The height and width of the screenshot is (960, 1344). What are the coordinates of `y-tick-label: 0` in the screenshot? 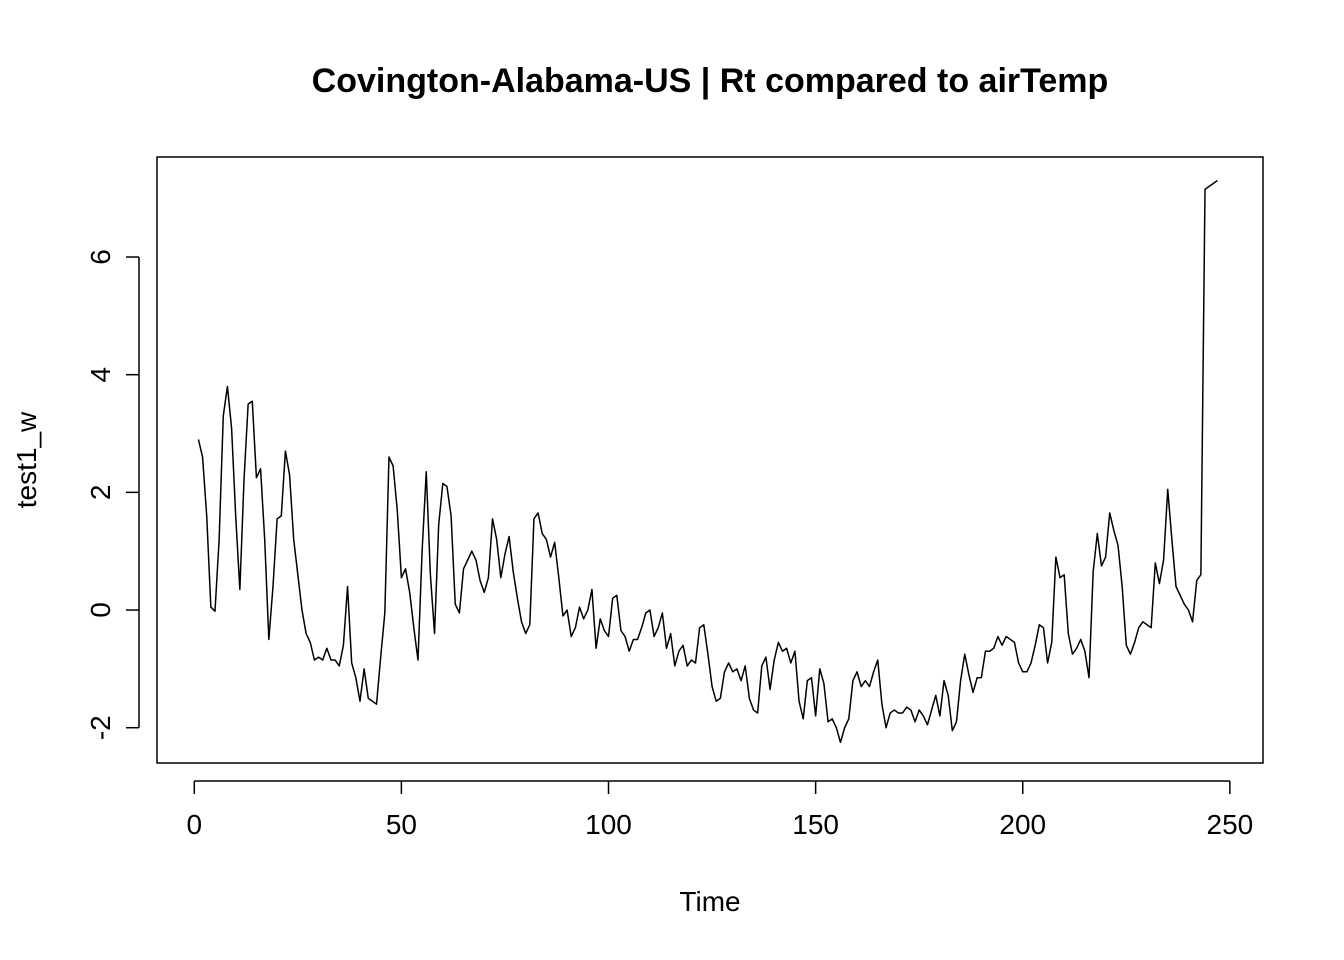 It's located at (100, 610).